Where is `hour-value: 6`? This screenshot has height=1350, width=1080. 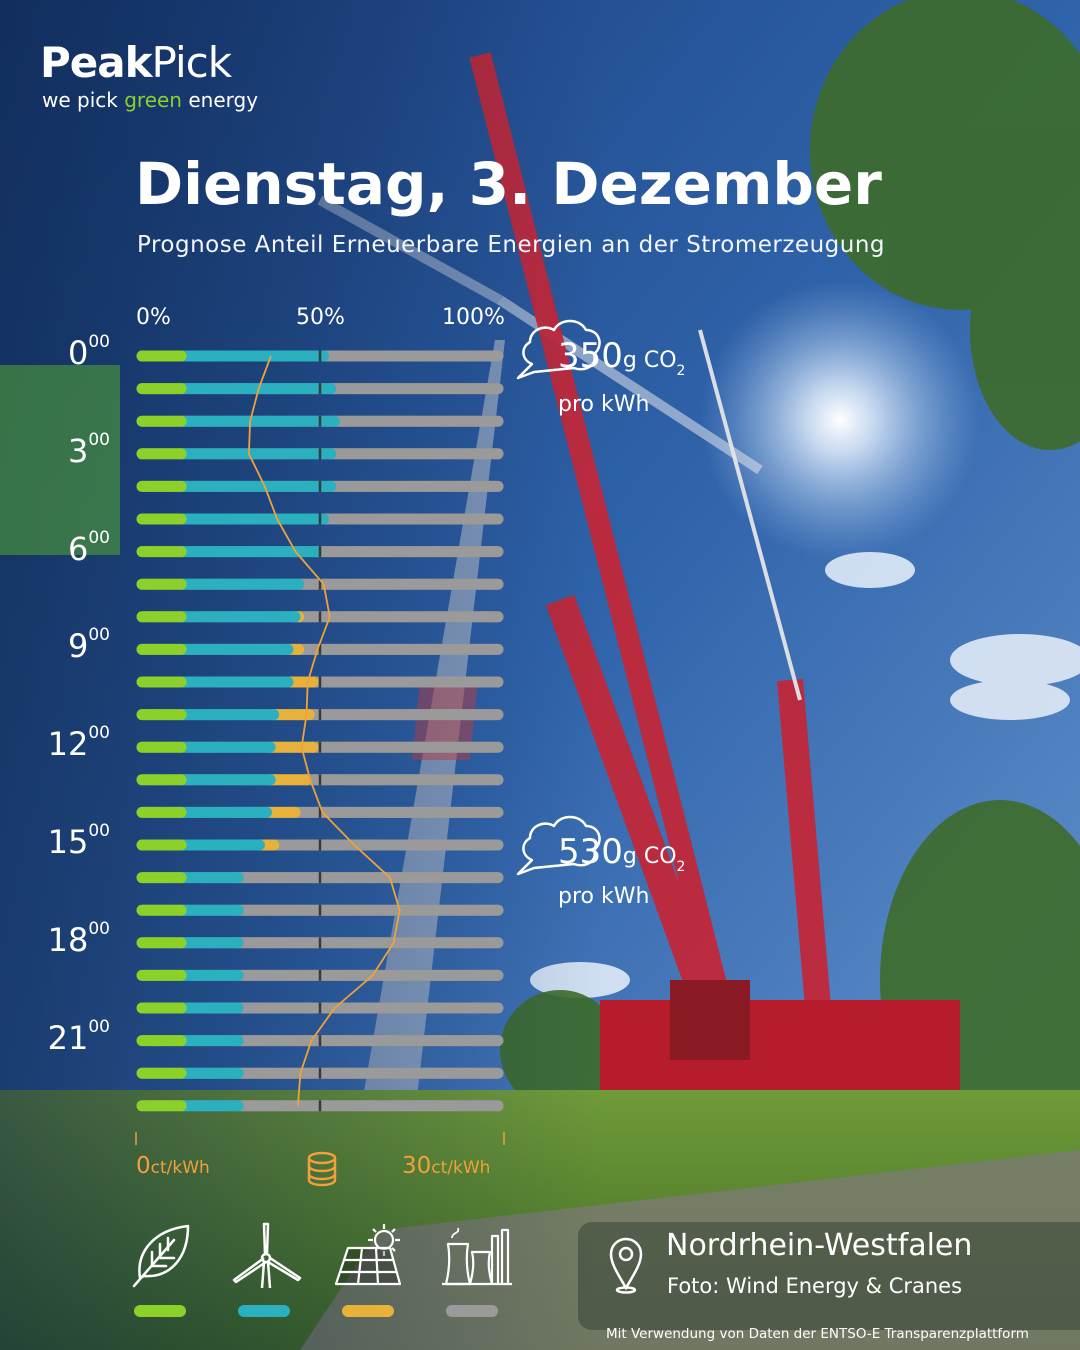
hour-value: 6 is located at coordinates (78, 548).